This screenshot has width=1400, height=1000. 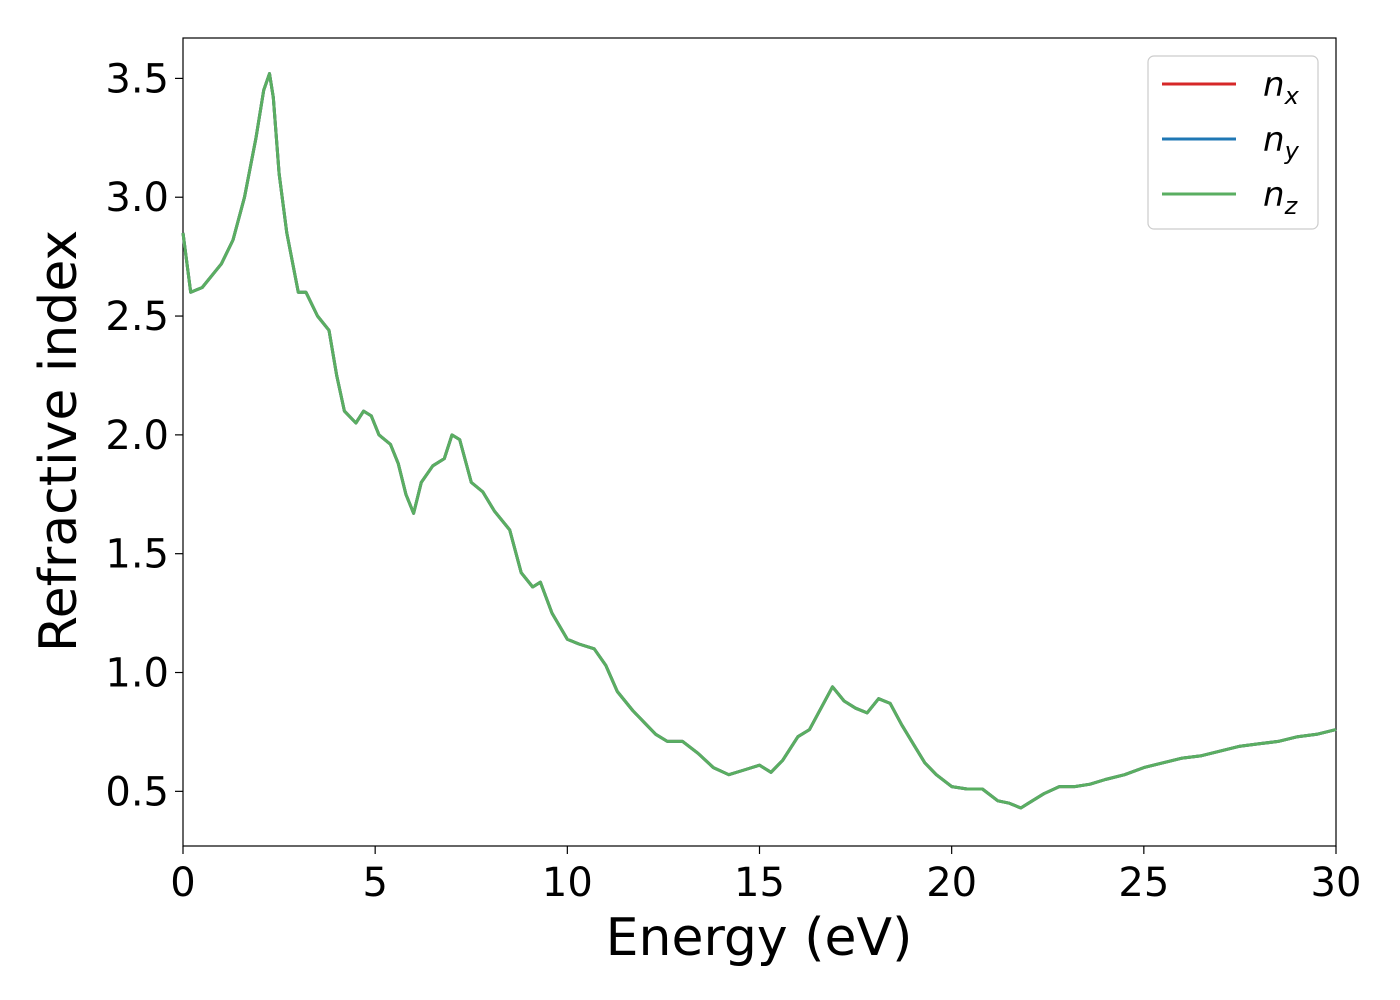 I want to click on y-axis-label: Refractive index, so click(x=59, y=441).